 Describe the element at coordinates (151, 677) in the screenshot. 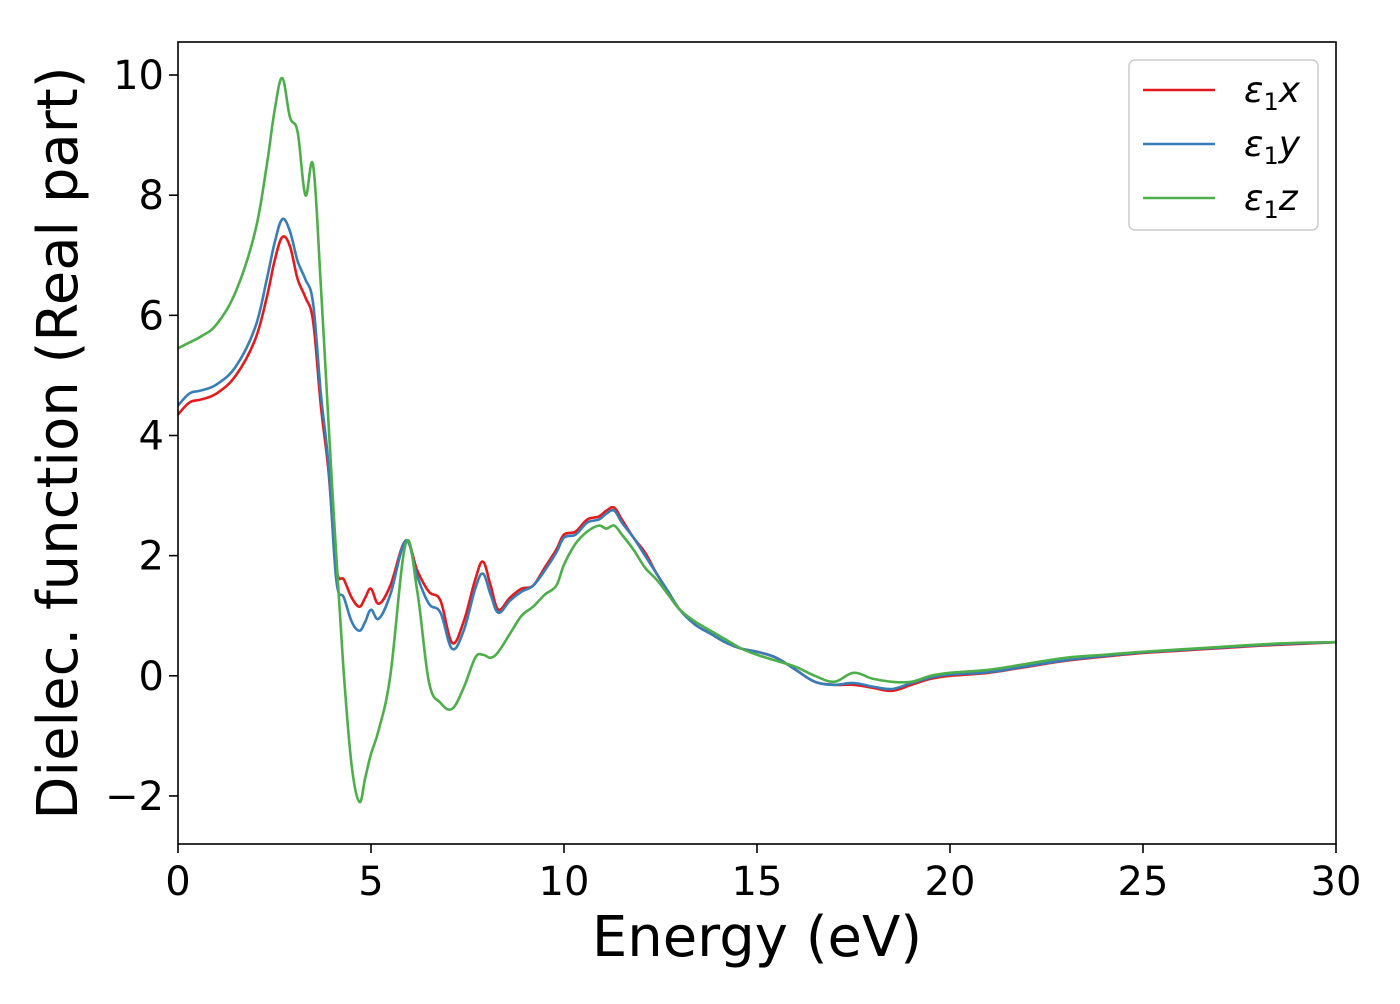

I see `y-tick-label: 0` at that location.